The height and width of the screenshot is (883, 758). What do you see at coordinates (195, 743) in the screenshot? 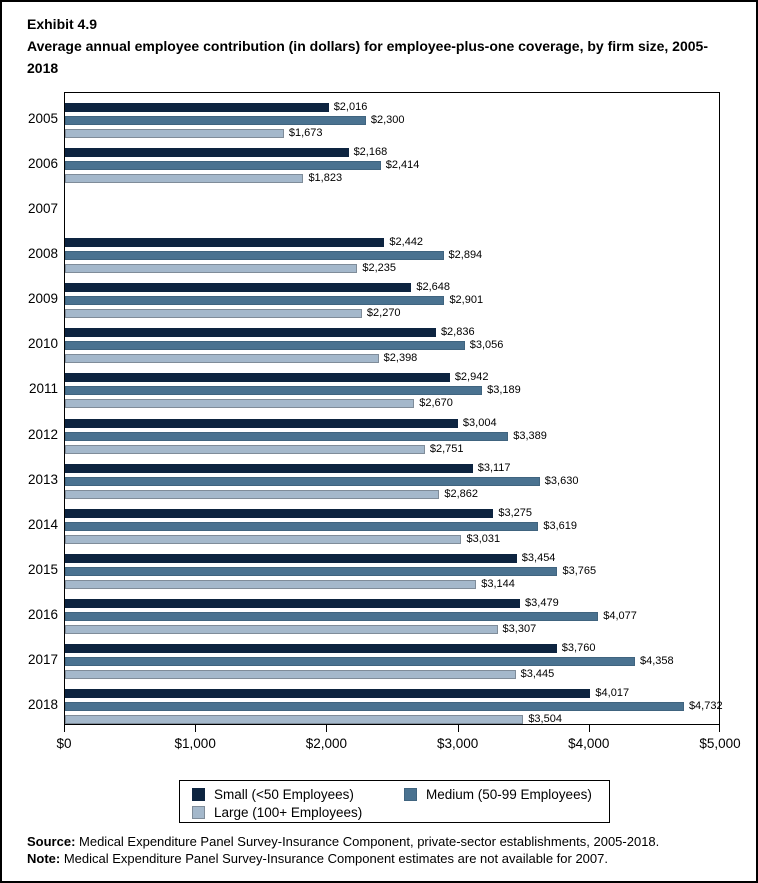
I see `x-tick-label: $1,000` at bounding box center [195, 743].